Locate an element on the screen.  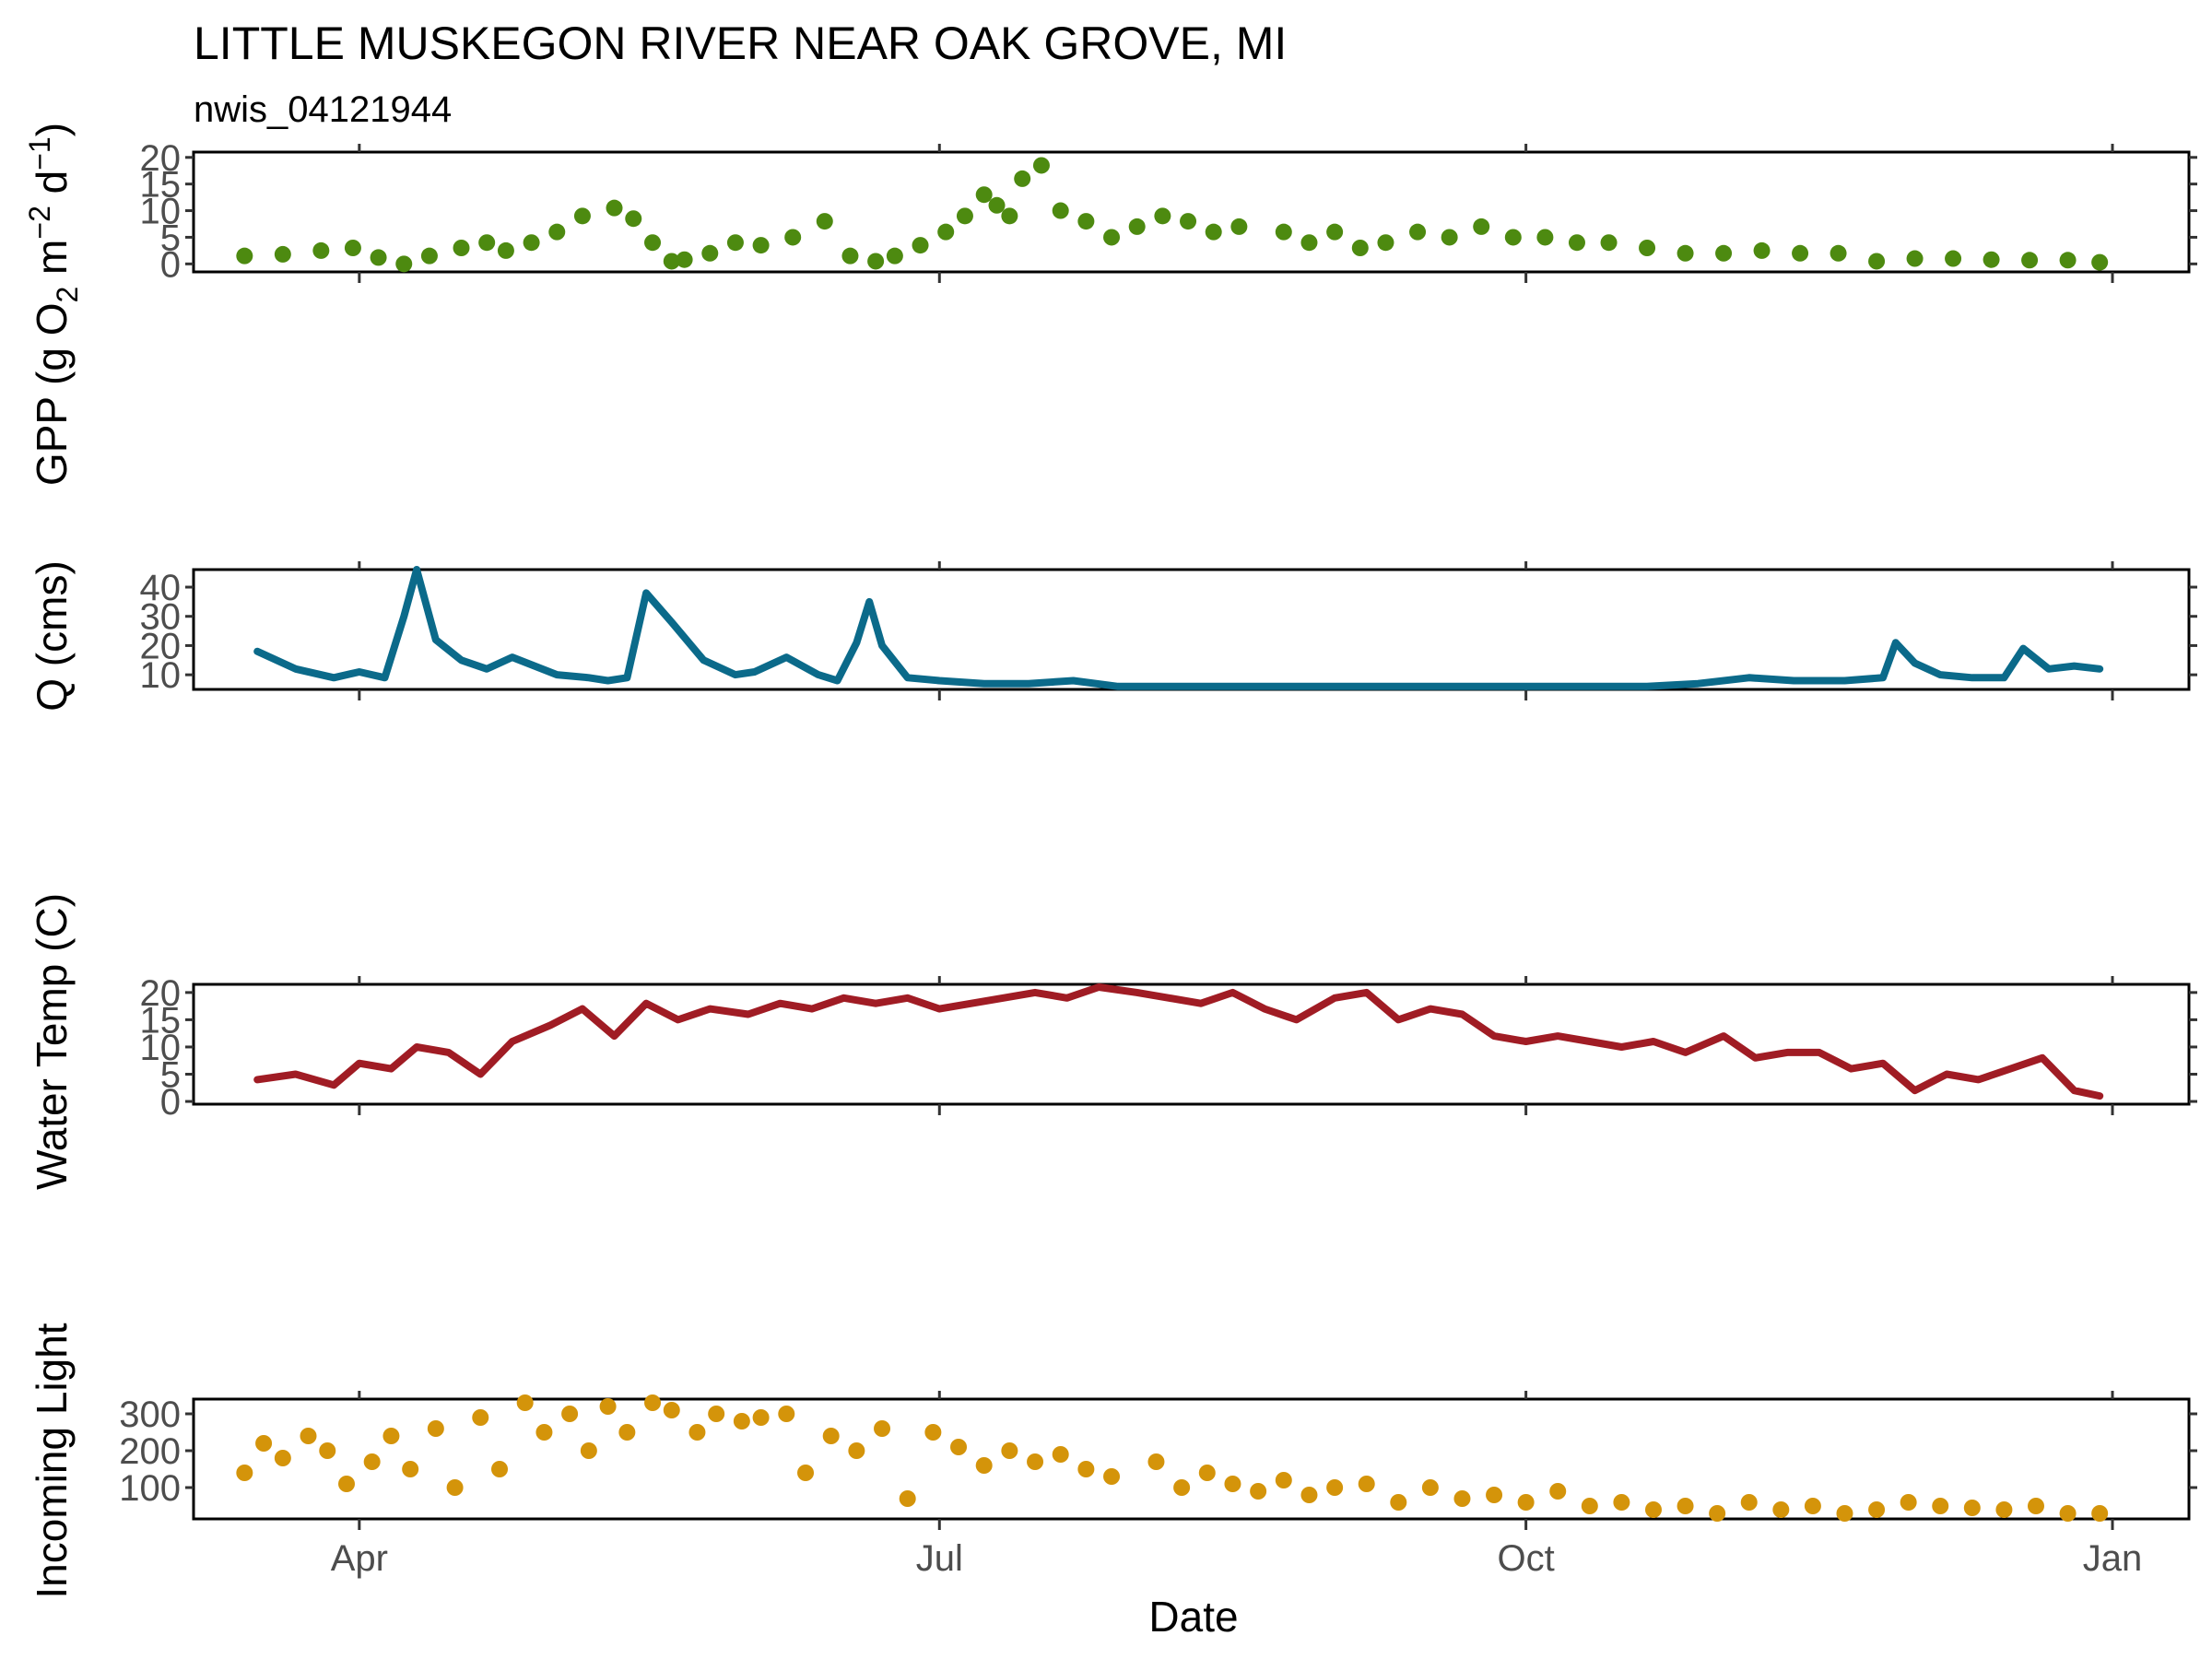
y-tick-label: 30 is located at coordinates (161, 617).